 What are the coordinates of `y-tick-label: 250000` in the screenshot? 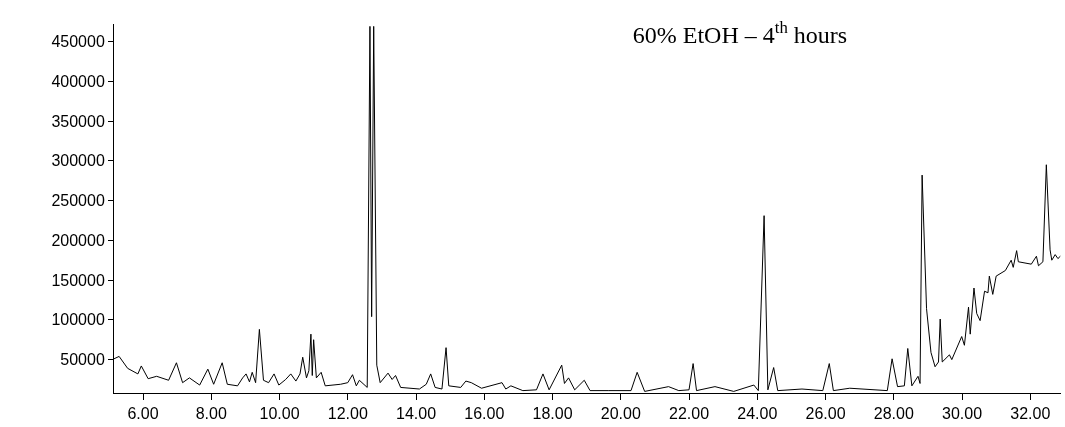 It's located at (78, 201).